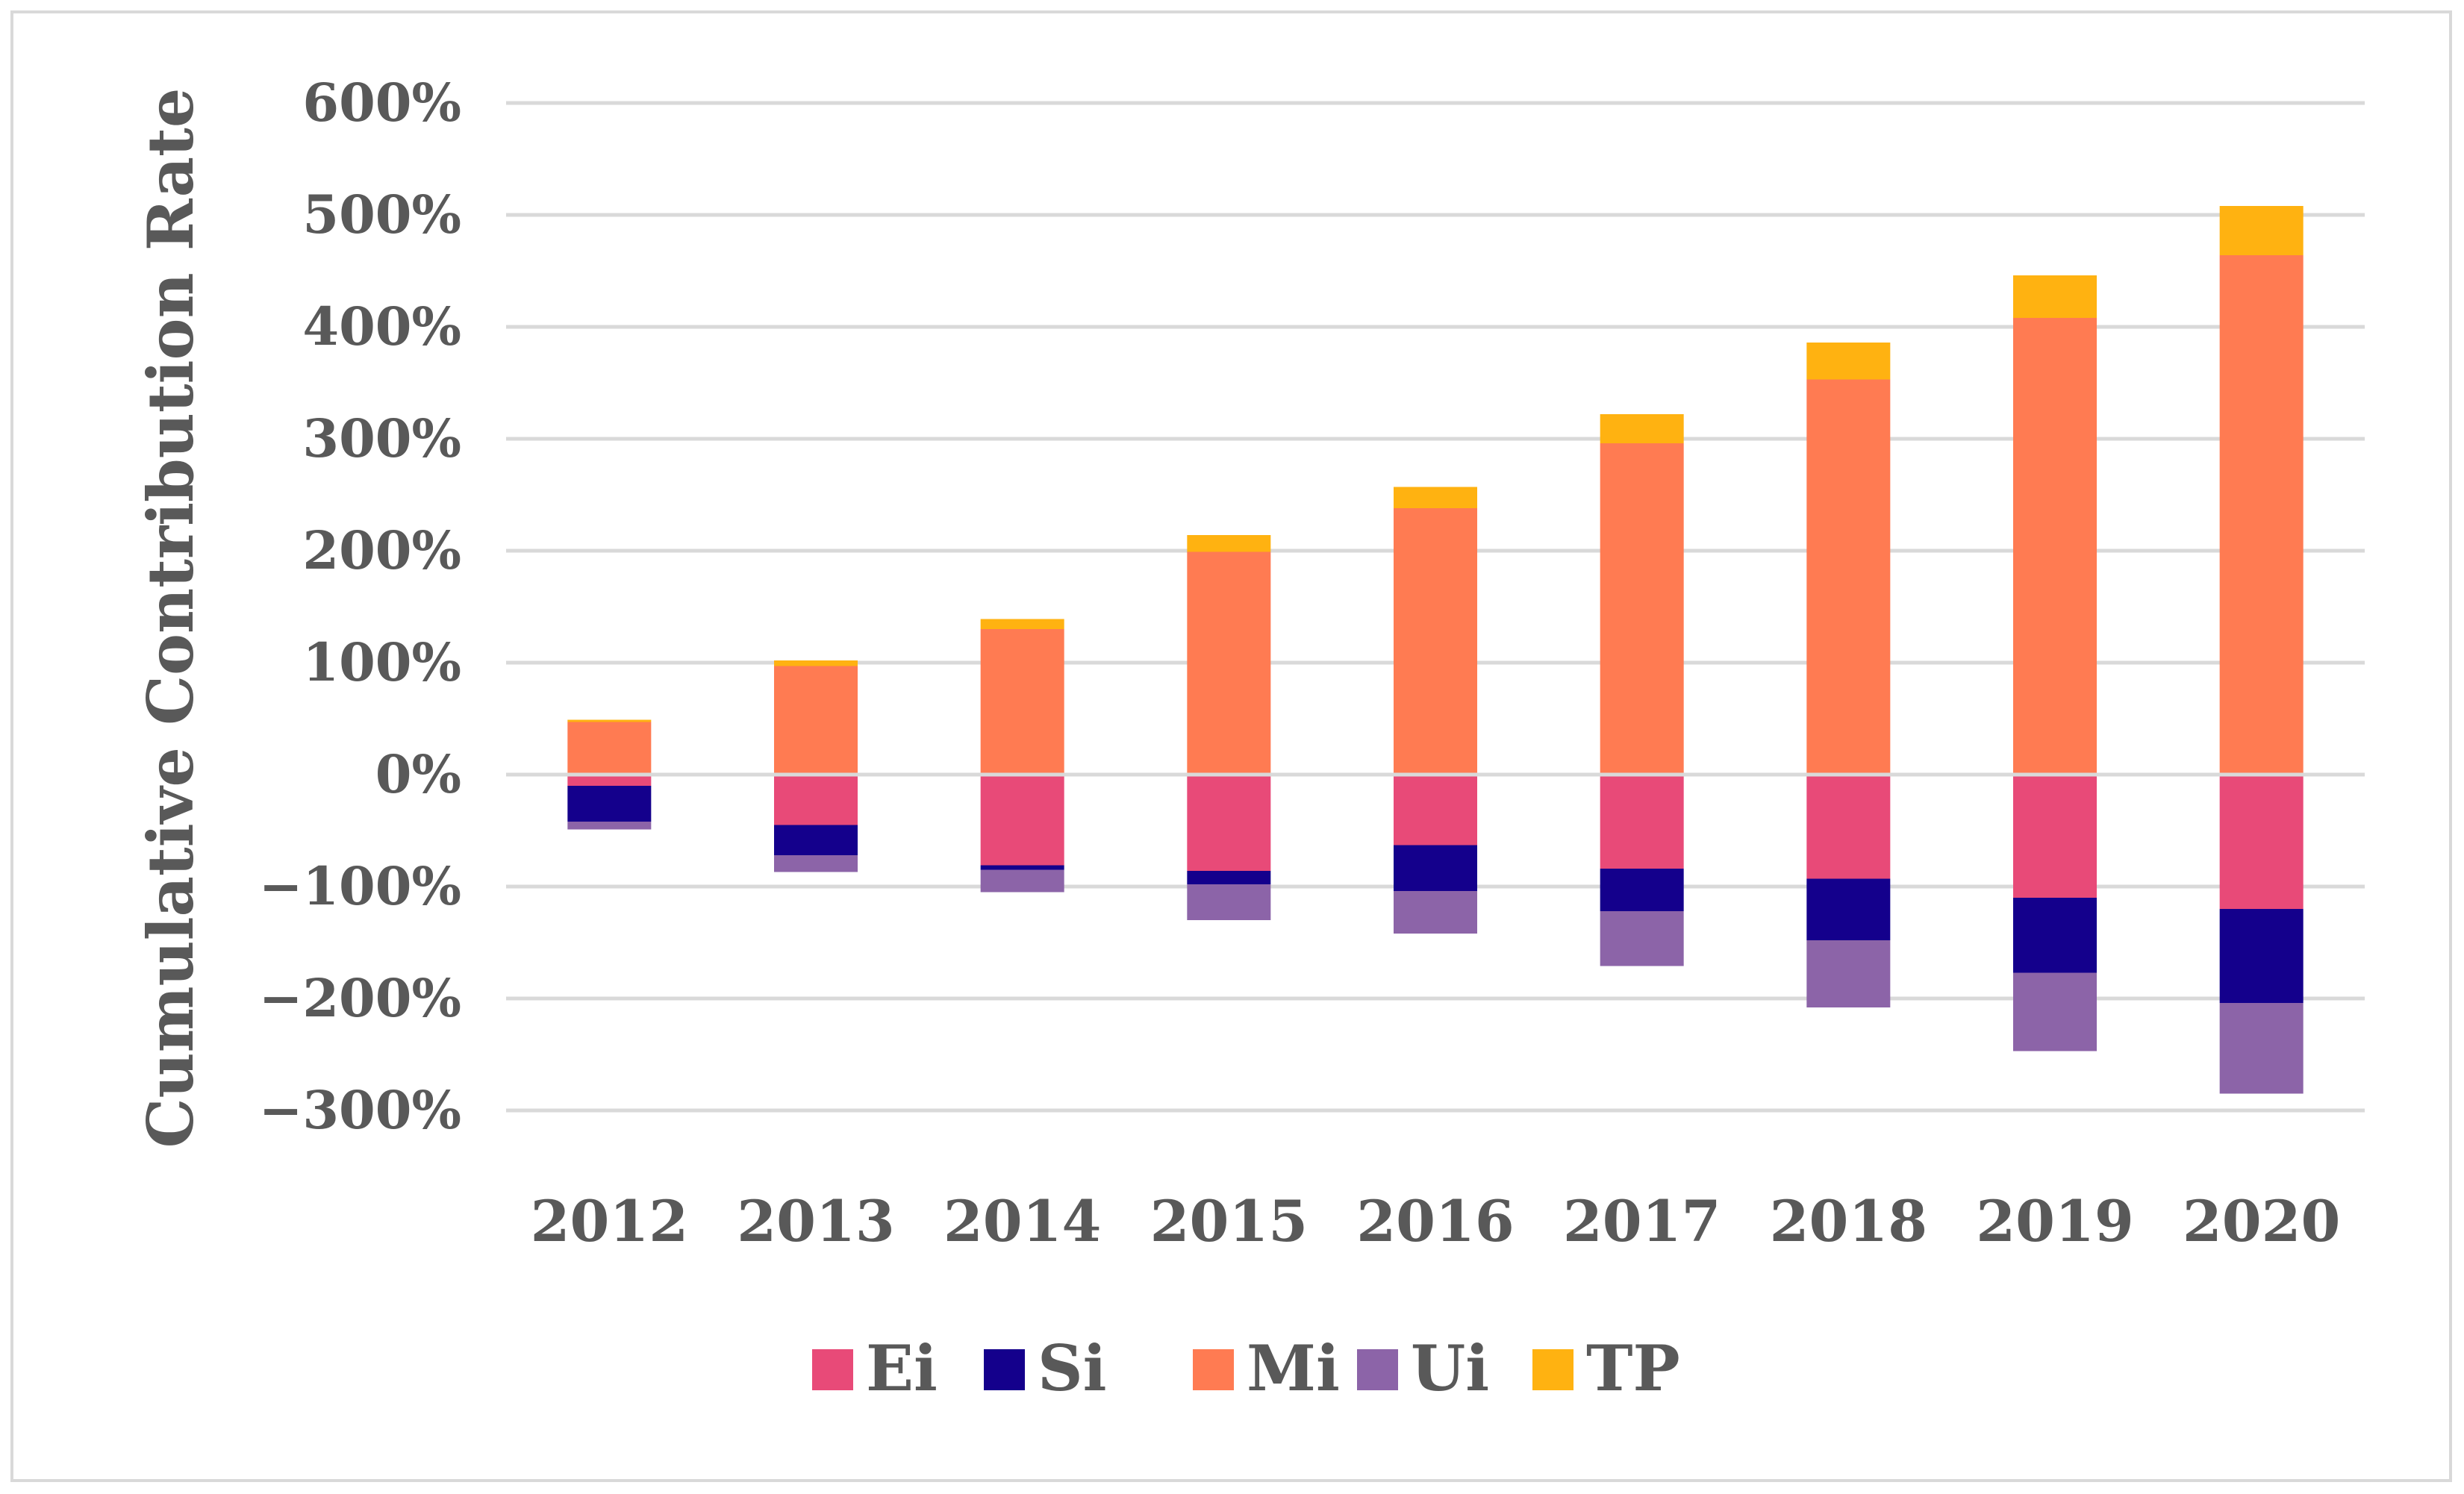 The width and height of the screenshot is (2464, 1494). I want to click on y-tick-label: −200%, so click(360, 998).